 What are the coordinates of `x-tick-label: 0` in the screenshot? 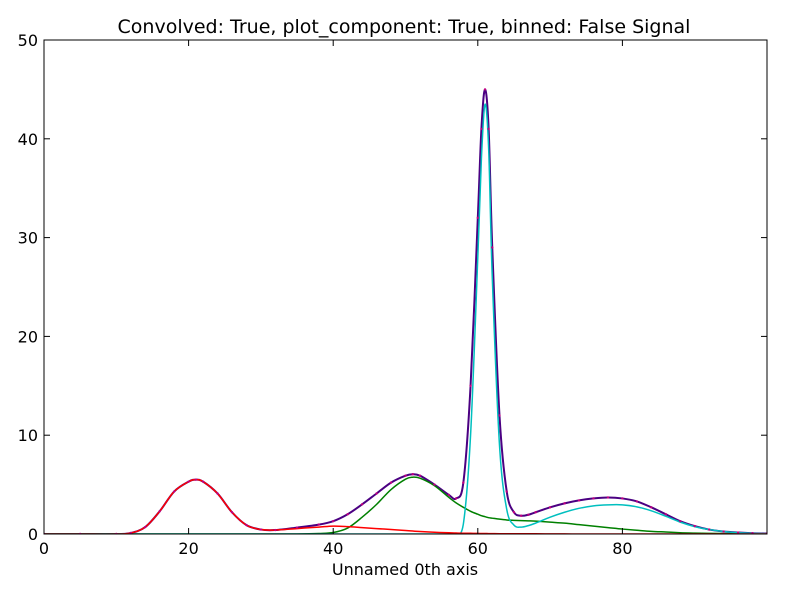 It's located at (44, 548).